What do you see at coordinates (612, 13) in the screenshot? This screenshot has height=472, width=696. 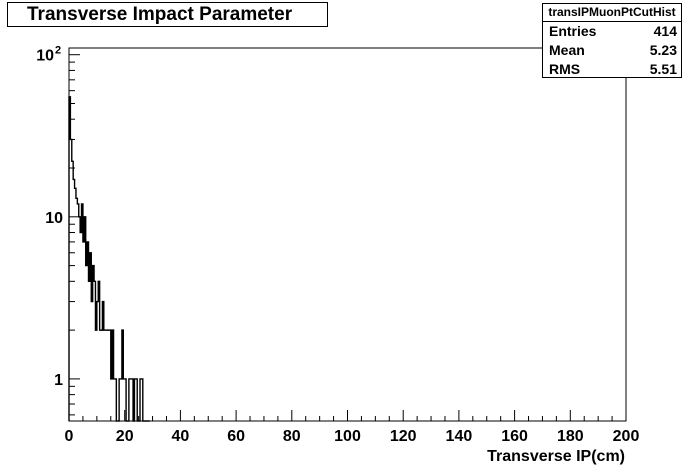 I see `stats-hist-name: transIPMuonPtCutHist` at bounding box center [612, 13].